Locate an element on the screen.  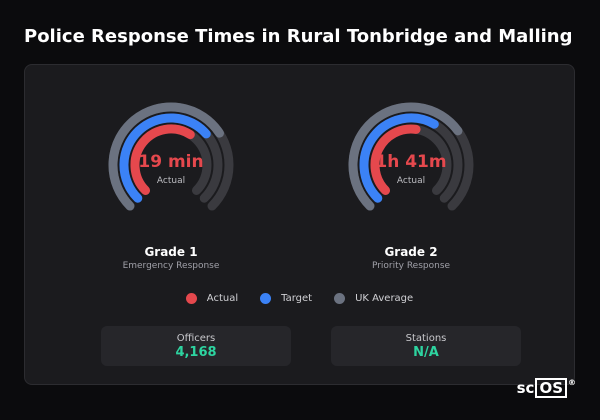
gauge-value-label: 1h 41m is located at coordinates (410, 162).